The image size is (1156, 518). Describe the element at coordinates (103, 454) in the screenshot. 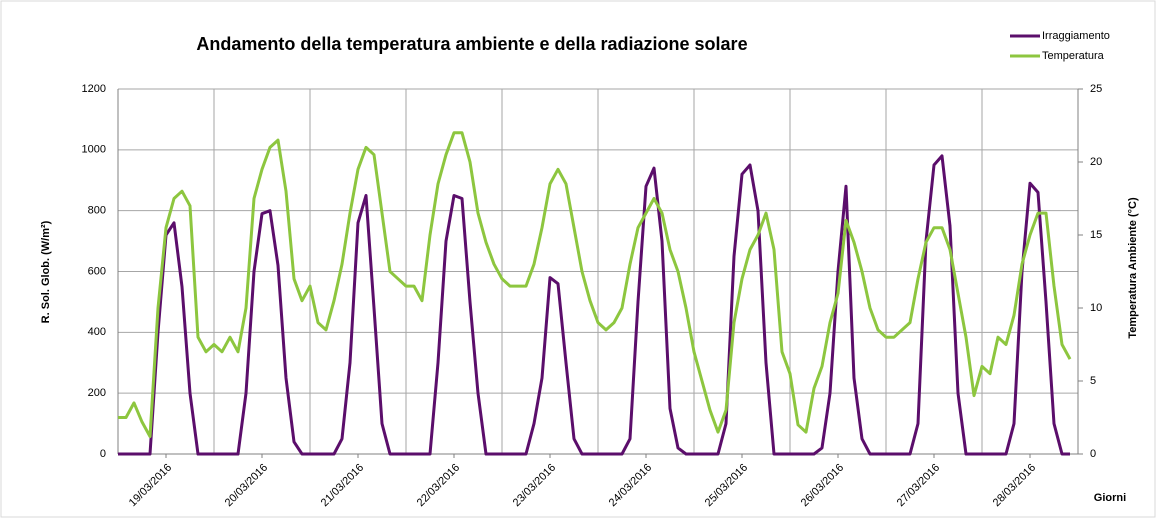

I see `y-tick-label: 0` at that location.